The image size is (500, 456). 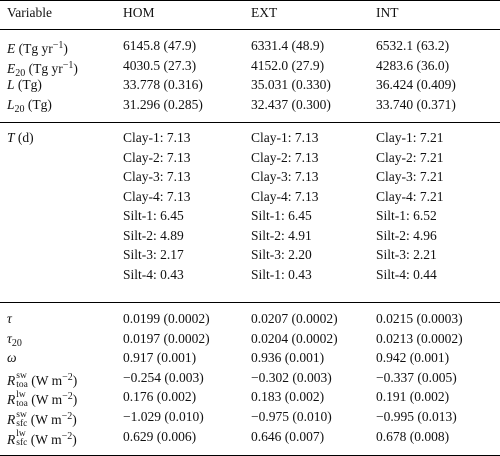 What do you see at coordinates (153, 235) in the screenshot?
I see `cell-line: Silt-2: 4.89` at bounding box center [153, 235].